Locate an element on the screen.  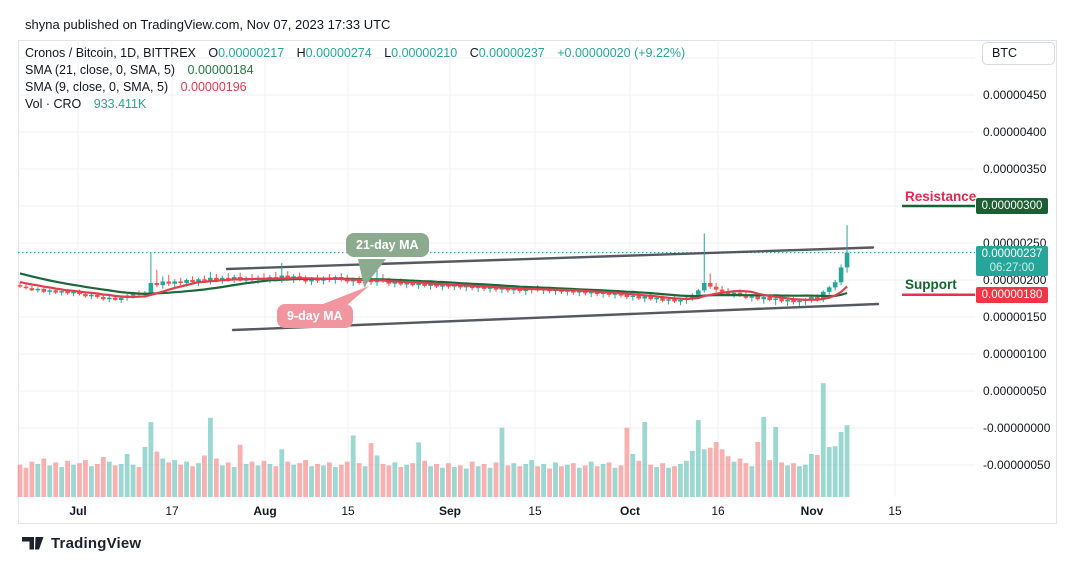
high-value: 0.00000274 is located at coordinates (338, 53).